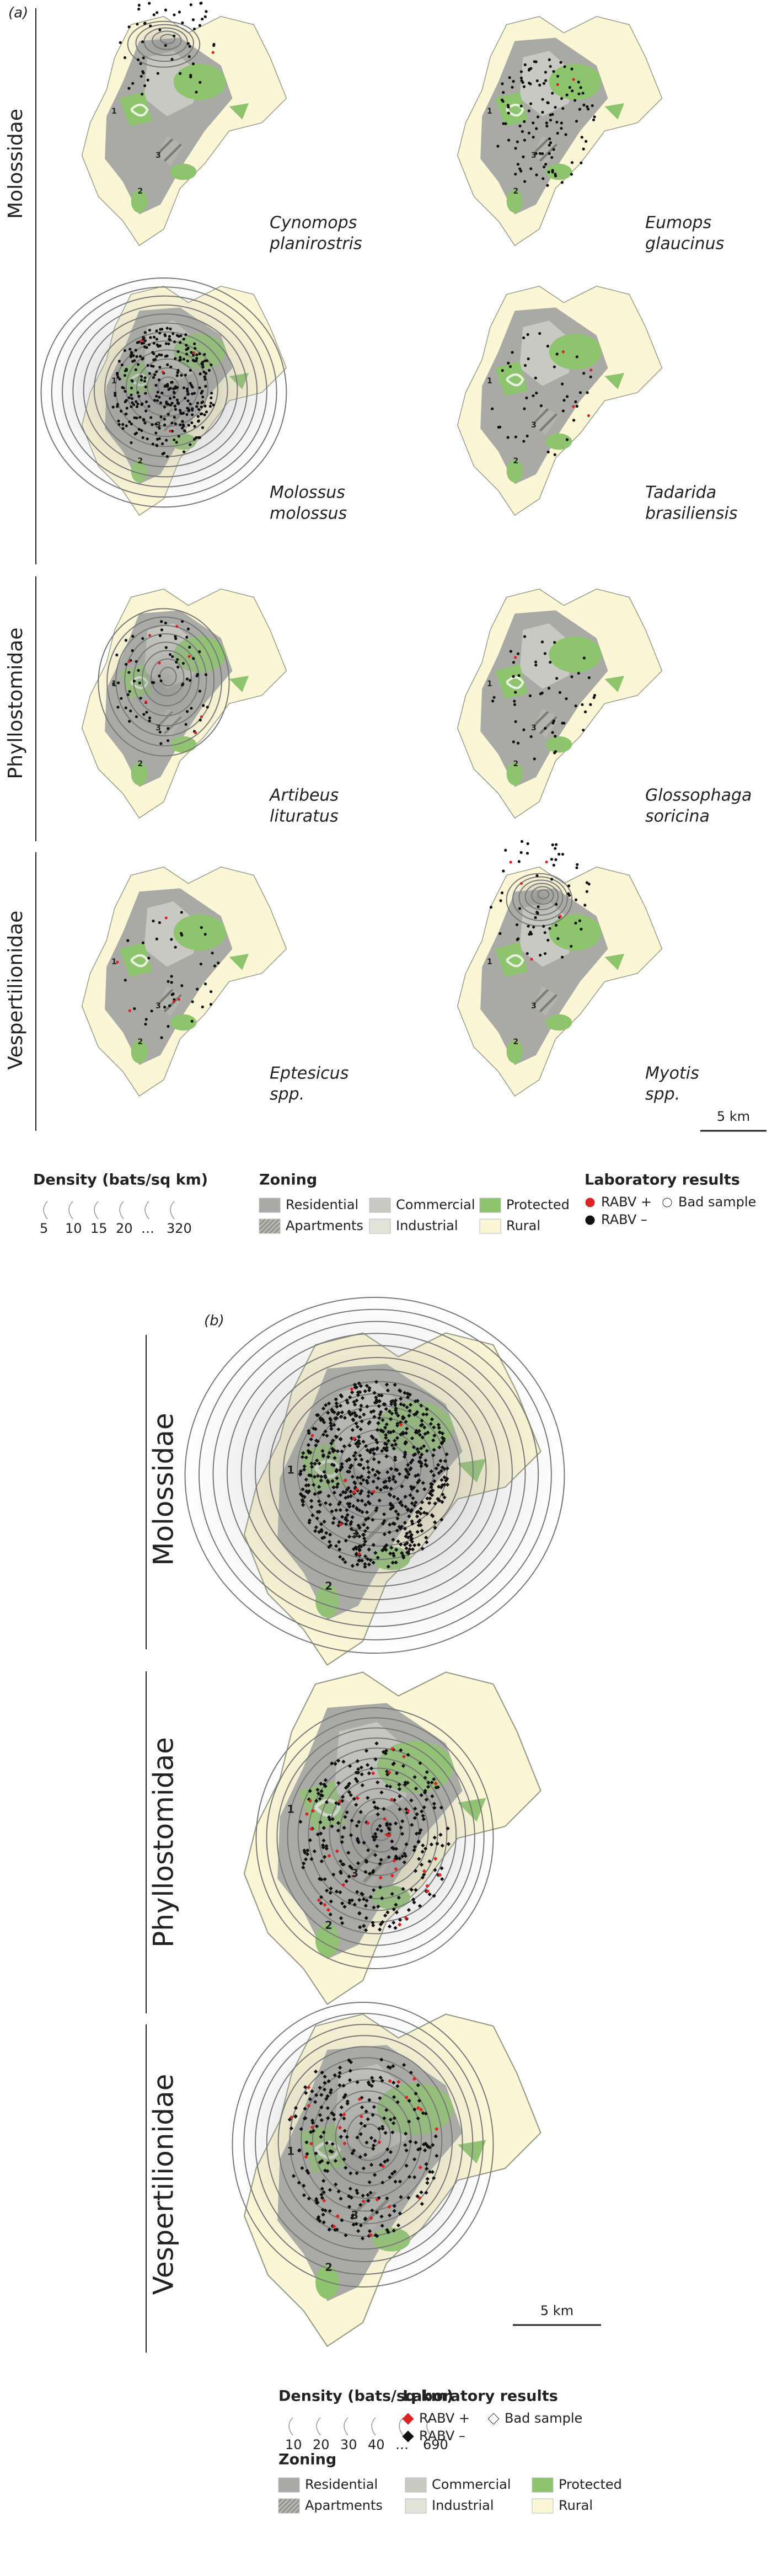 This screenshot has width=772, height=2576. I want to click on map-label: 3, so click(158, 425).